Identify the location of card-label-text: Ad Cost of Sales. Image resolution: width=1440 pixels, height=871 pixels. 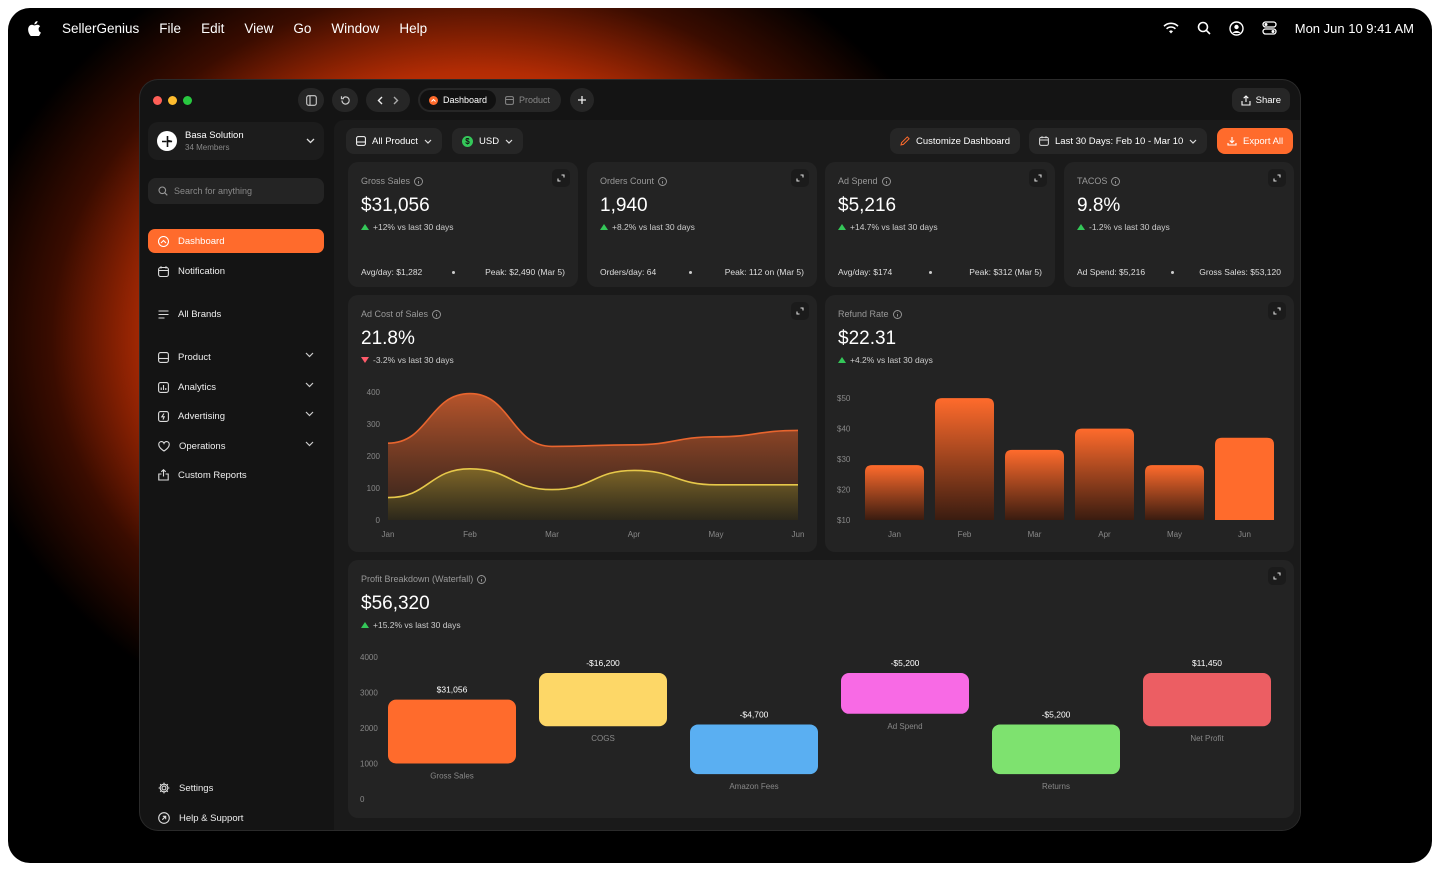
(395, 314).